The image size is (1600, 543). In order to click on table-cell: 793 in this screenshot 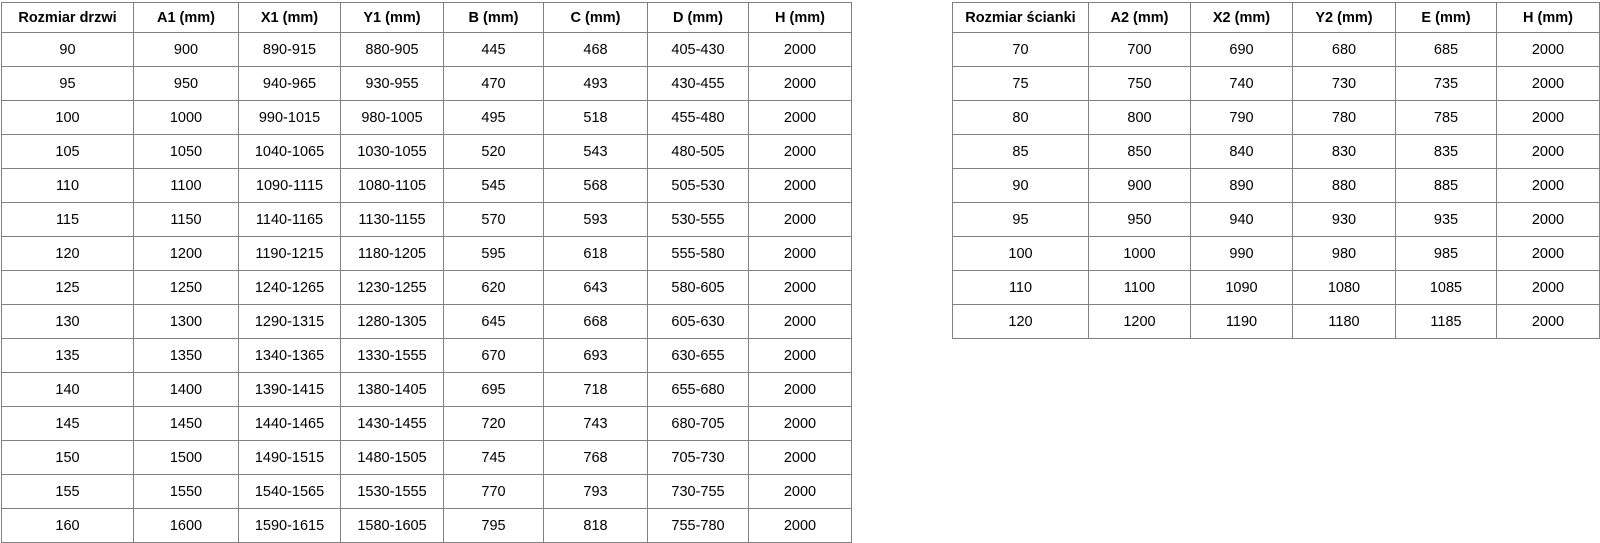, I will do `click(595, 491)`.